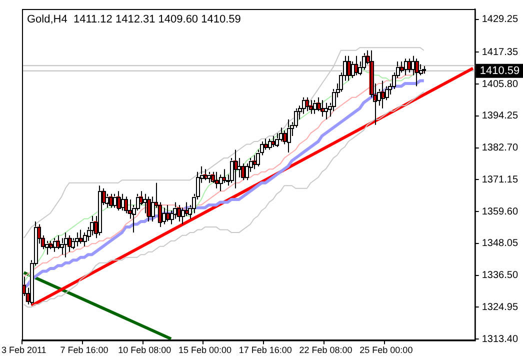 The image size is (523, 357). What do you see at coordinates (500, 180) in the screenshot?
I see `y-tick-label: 1371.15` at bounding box center [500, 180].